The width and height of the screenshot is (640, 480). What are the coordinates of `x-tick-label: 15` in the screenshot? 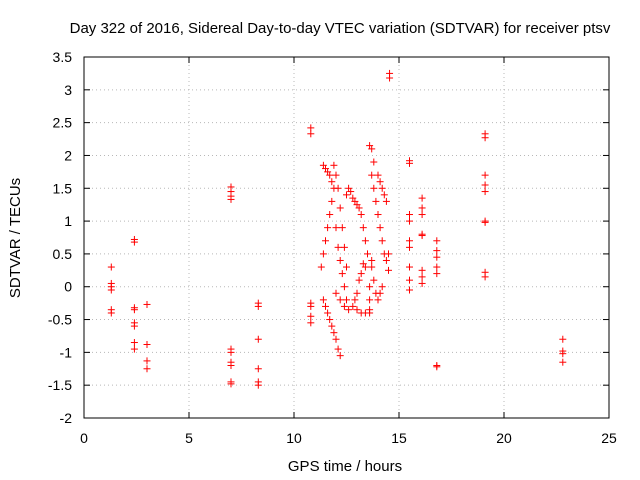 It's located at (399, 438).